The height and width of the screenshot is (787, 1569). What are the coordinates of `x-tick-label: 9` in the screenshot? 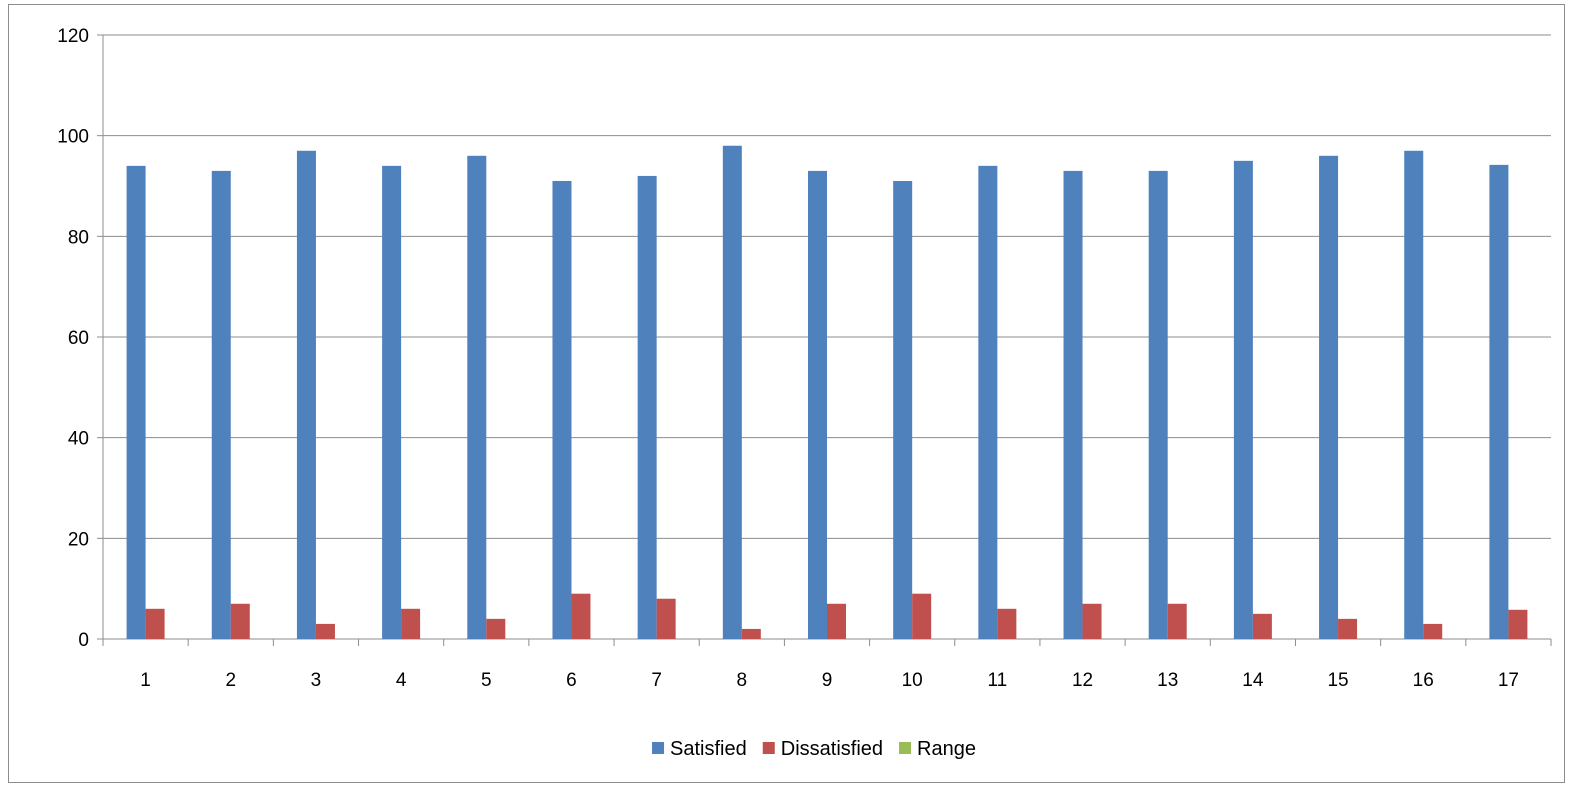 It's located at (827, 680).